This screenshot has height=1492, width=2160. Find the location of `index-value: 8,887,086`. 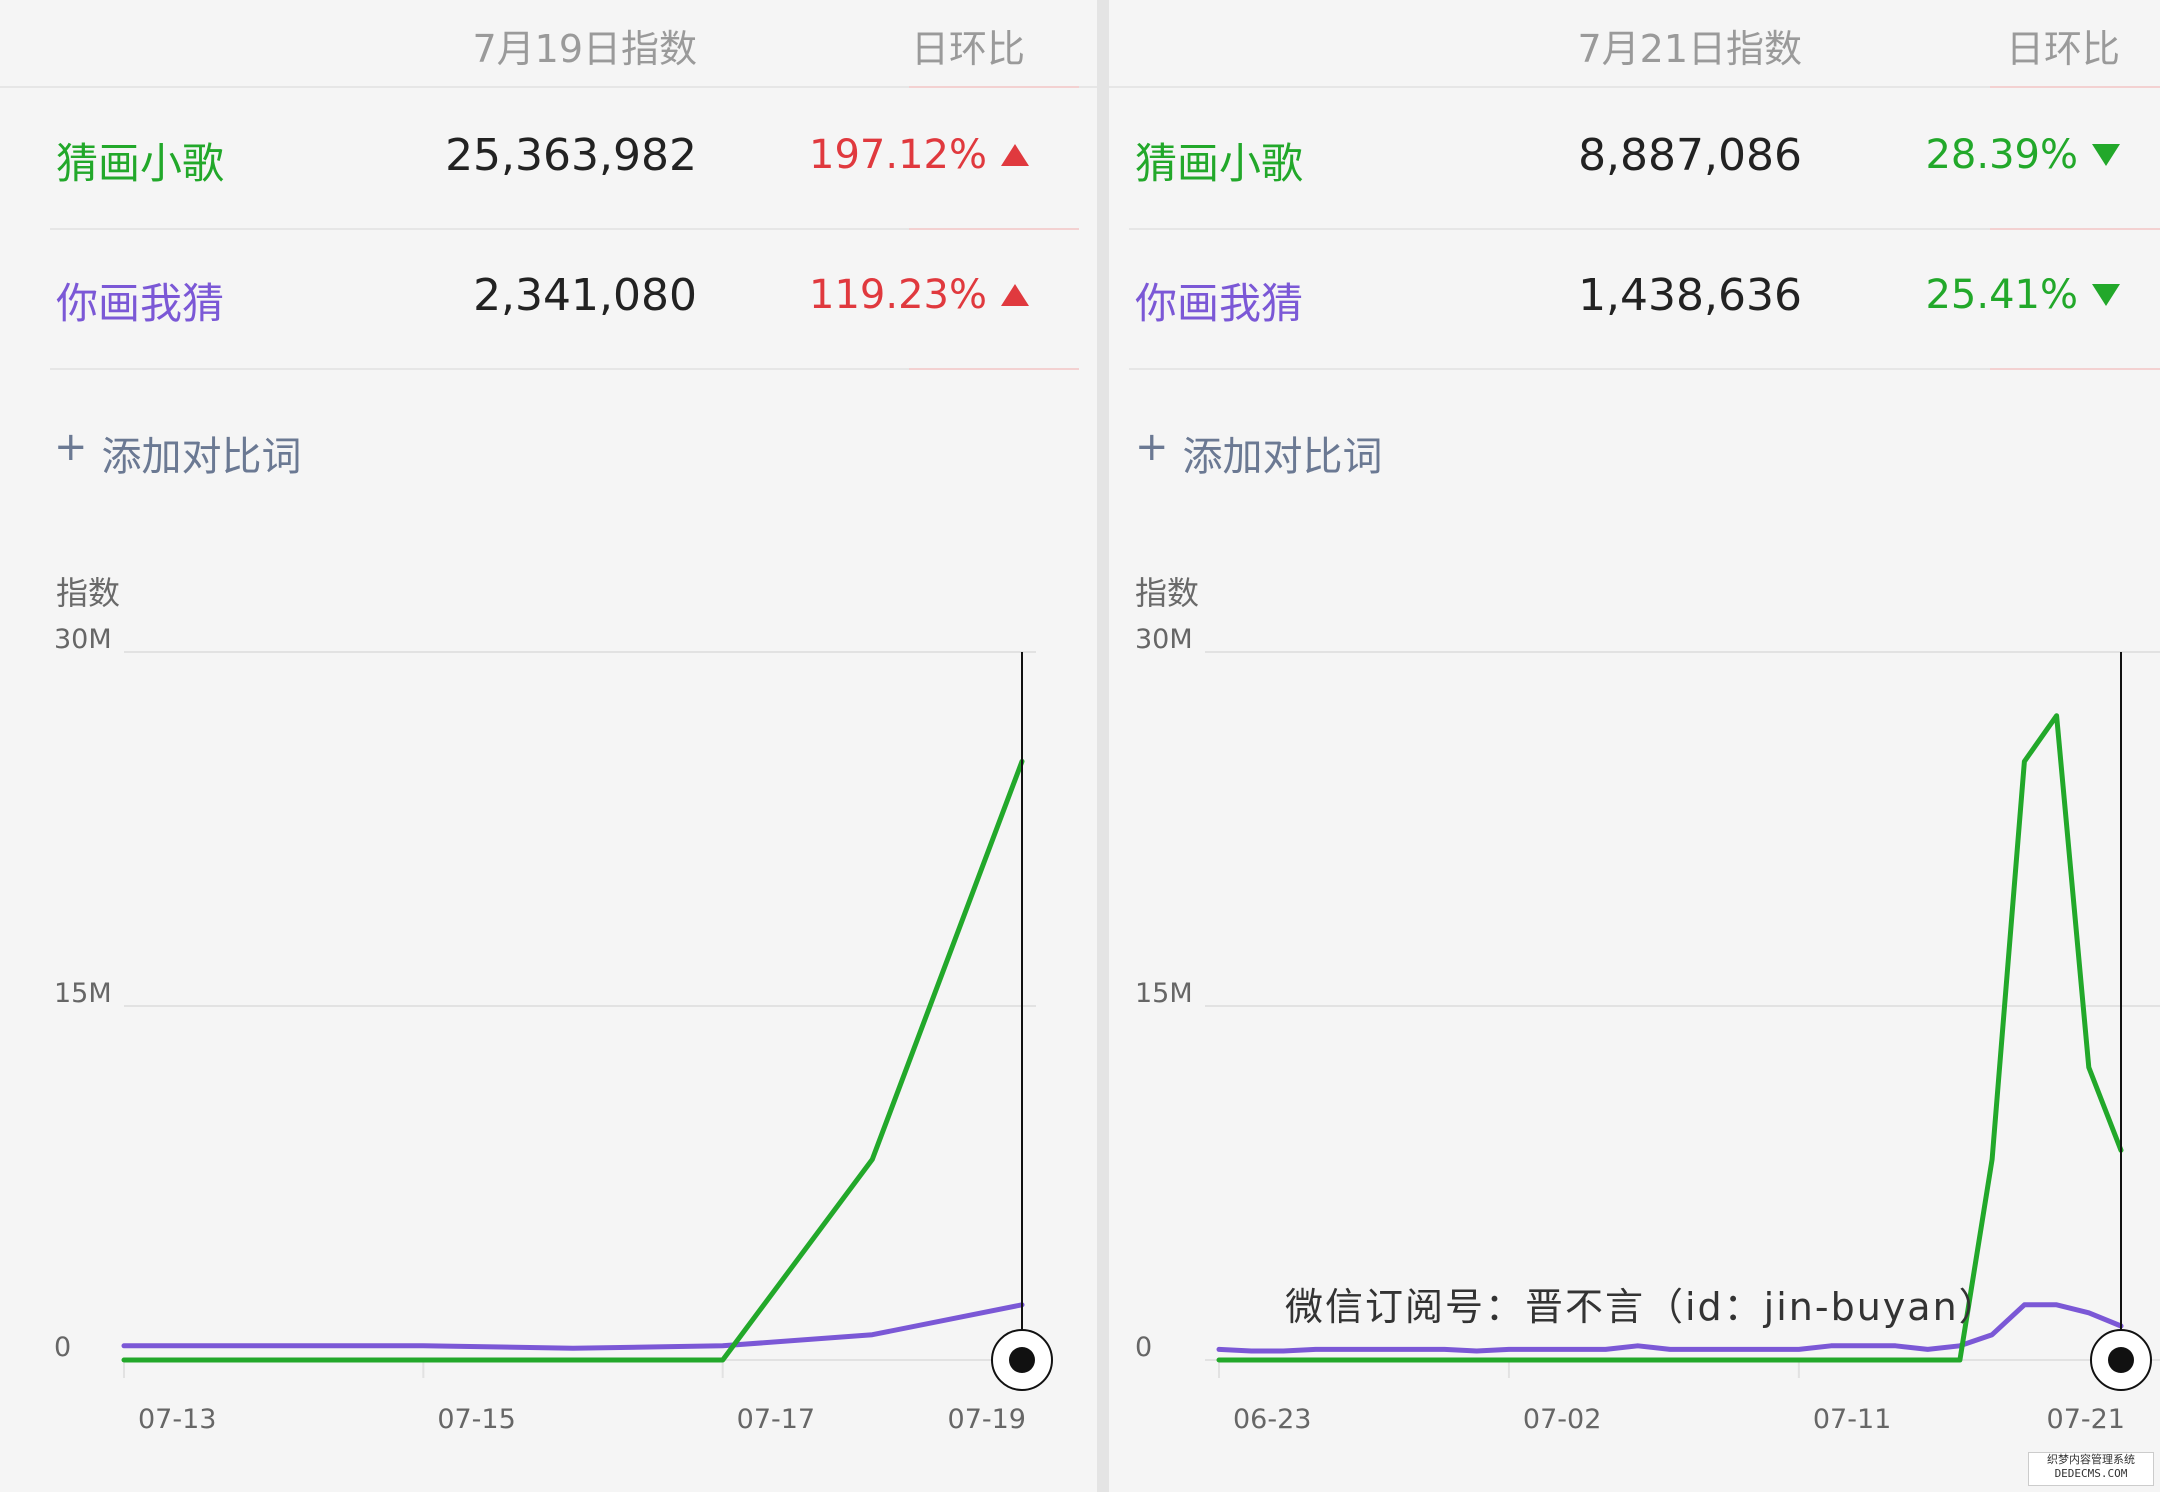

index-value: 8,887,086 is located at coordinates (1690, 155).